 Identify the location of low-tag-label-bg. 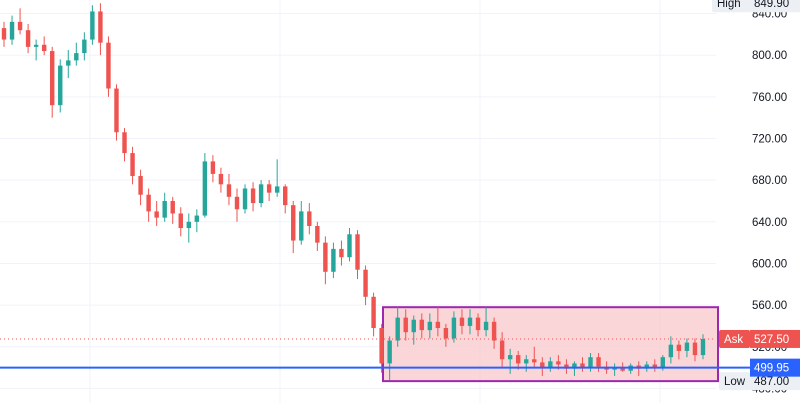
(734, 381).